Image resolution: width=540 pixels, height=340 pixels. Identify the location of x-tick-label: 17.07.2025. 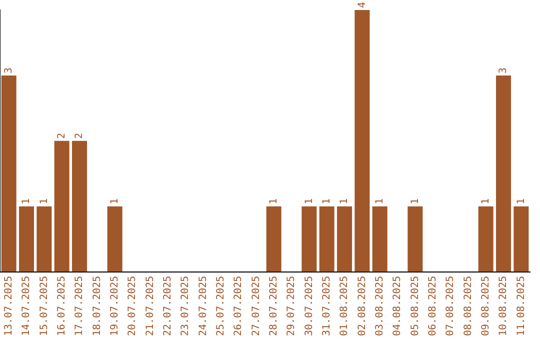
(80, 306).